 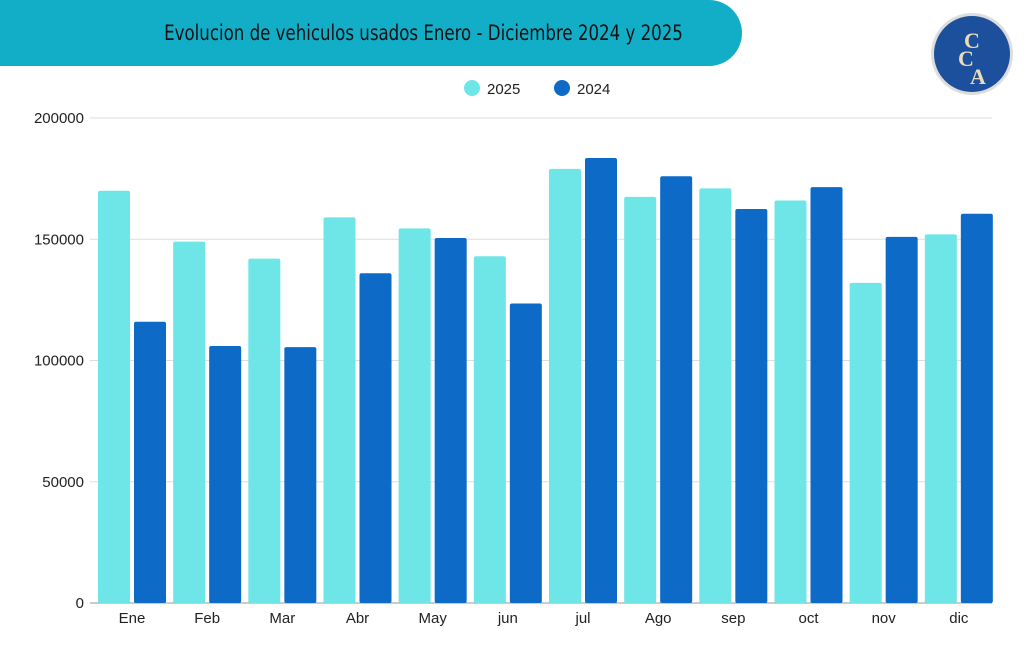 What do you see at coordinates (59, 239) in the screenshot?
I see `y-tick-label: 150000` at bounding box center [59, 239].